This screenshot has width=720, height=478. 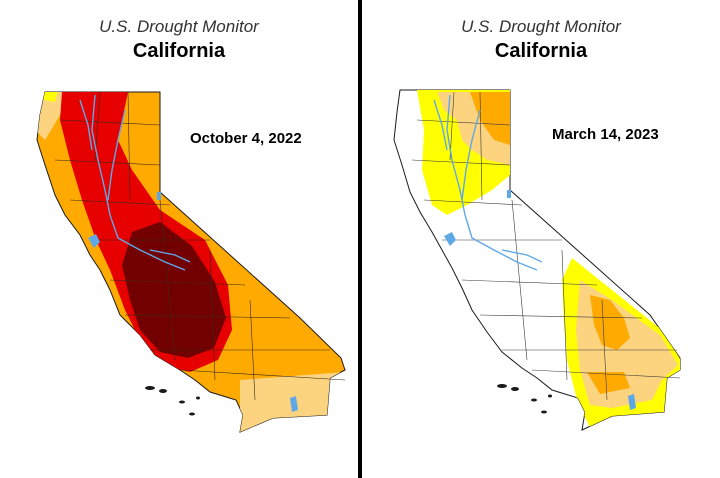 What do you see at coordinates (610, 322) in the screenshot?
I see `d2-region-southeast` at bounding box center [610, 322].